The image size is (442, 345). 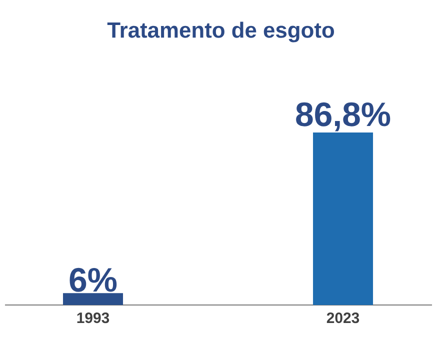 I want to click on chart-title: Tratamento de esgoto, so click(x=220, y=32).